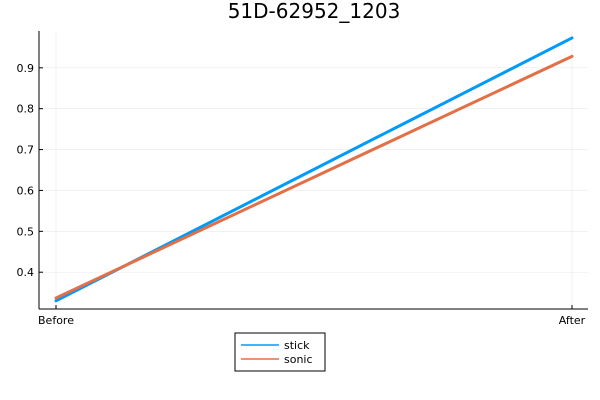 Image resolution: width=600 pixels, height=400 pixels. Describe the element at coordinates (298, 359) in the screenshot. I see `legend-label-sonic: sonic` at that location.